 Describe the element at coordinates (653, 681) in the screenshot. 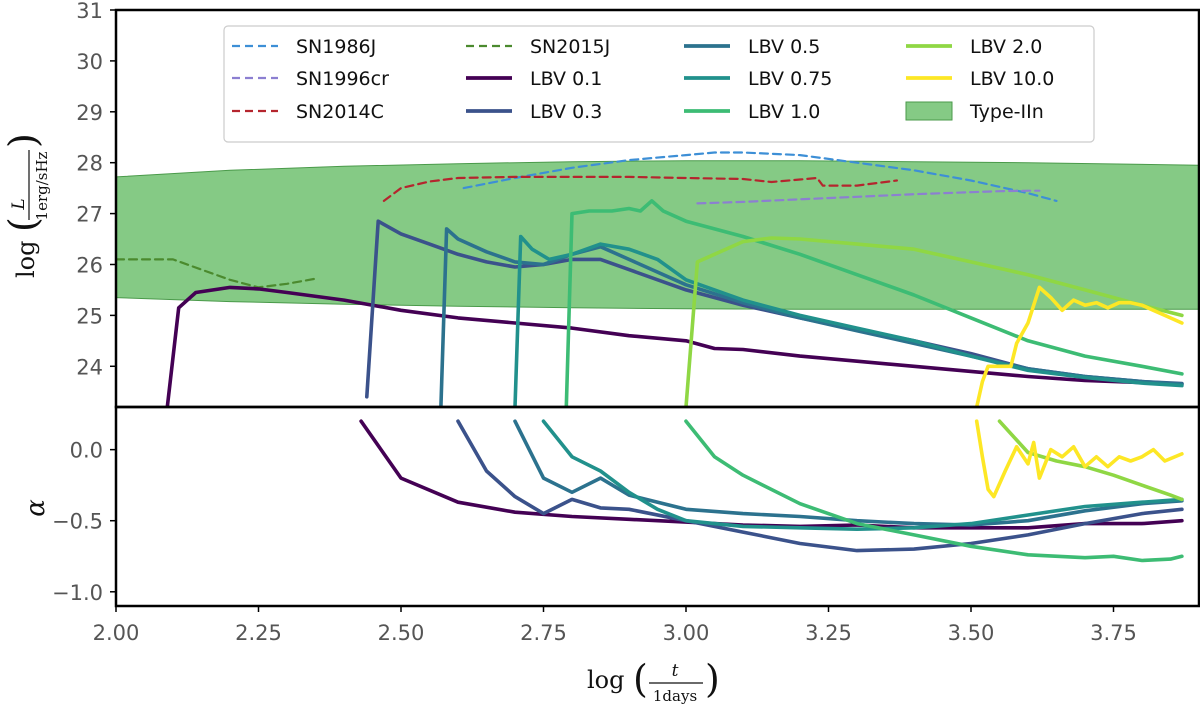

I see `time-axis-label: log ( t 1days )` at that location.